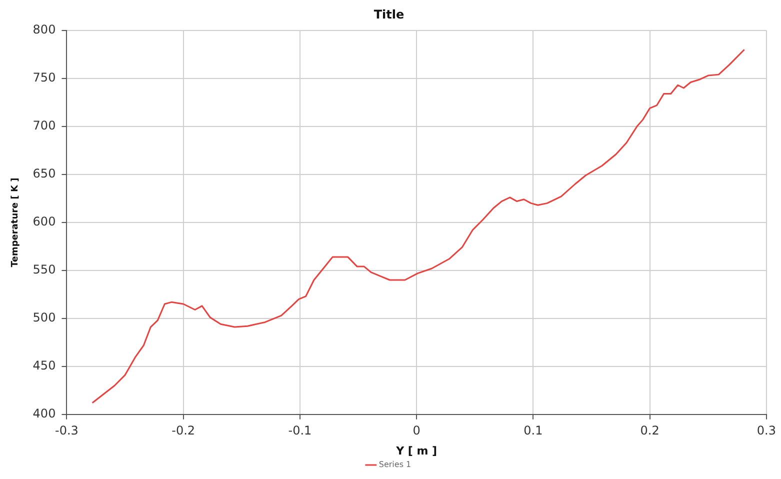 The width and height of the screenshot is (781, 479). I want to click on y-tick-label: 400, so click(44, 413).